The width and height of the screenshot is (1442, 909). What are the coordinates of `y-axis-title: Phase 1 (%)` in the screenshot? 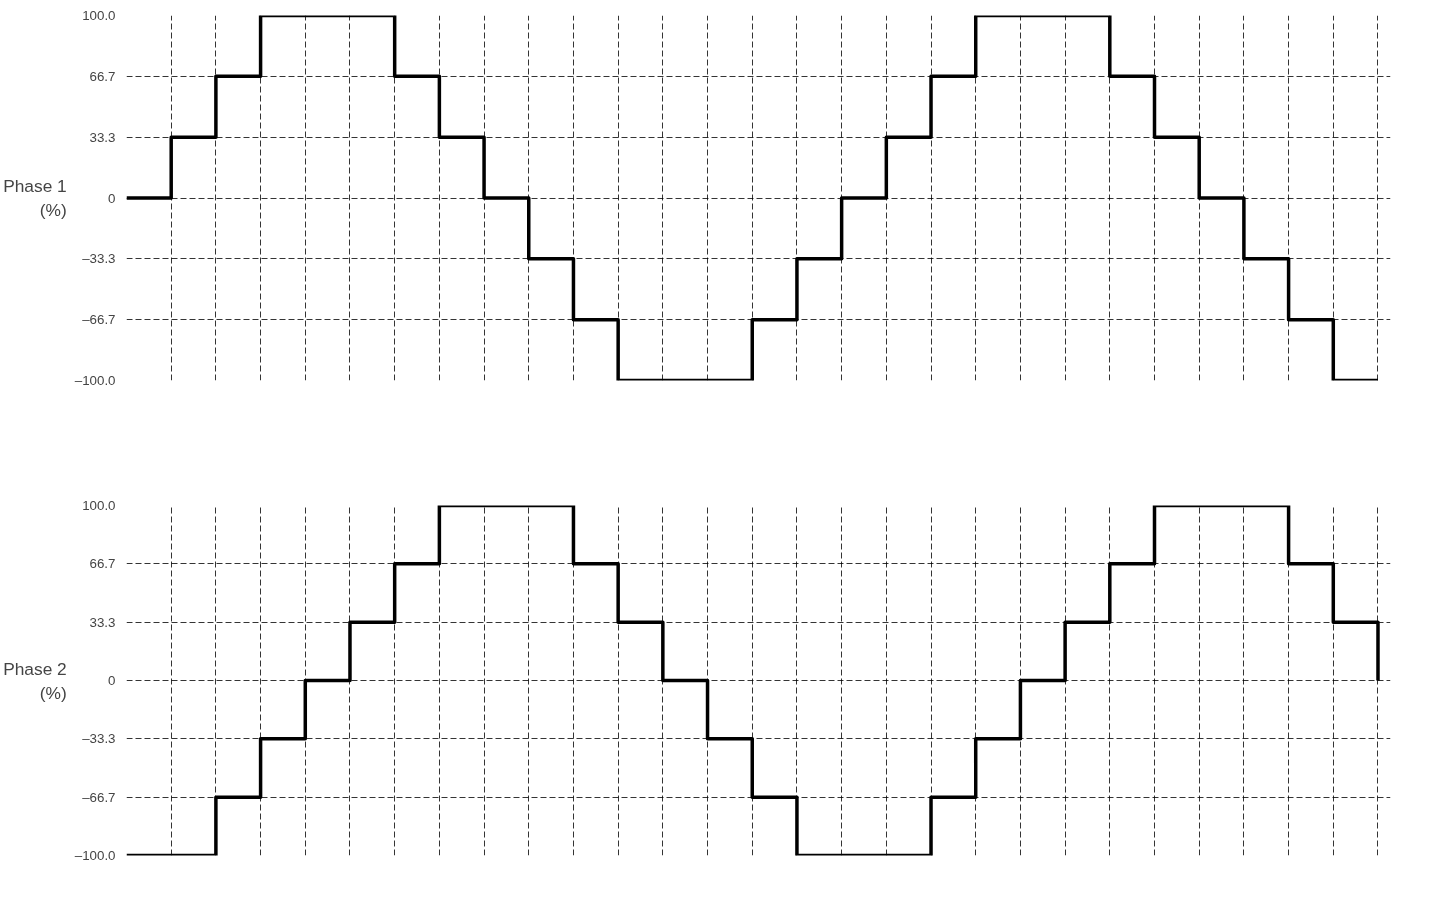 It's located at (35, 198).